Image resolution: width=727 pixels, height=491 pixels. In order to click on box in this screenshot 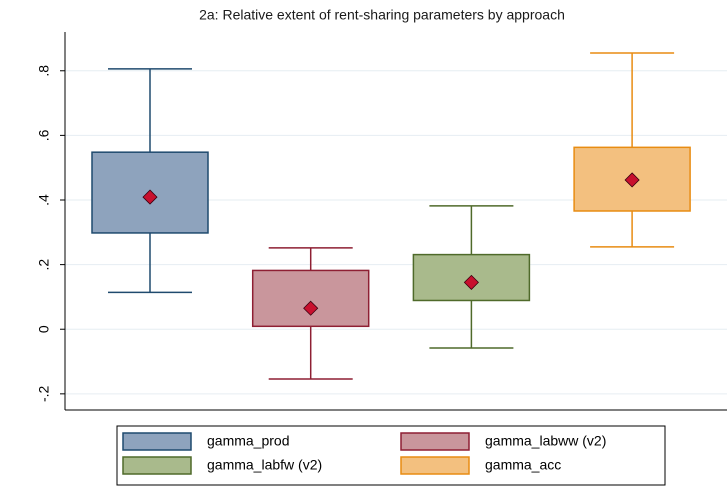, I will do `click(310, 298)`.